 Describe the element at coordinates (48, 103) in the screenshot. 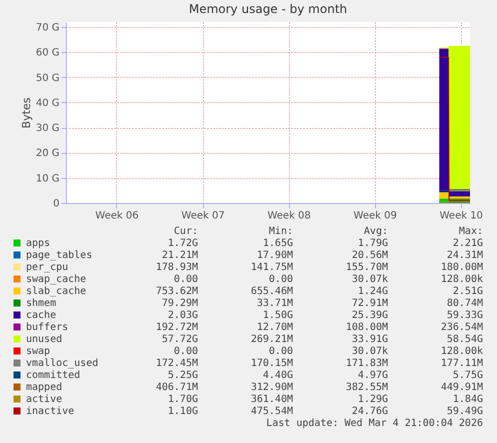

I see `y-tick-label: 40 G` at that location.